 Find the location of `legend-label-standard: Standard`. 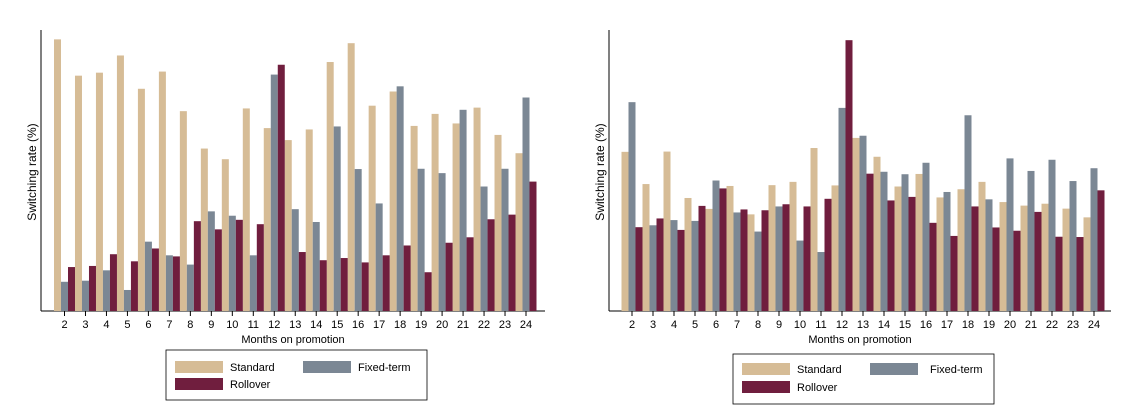

legend-label-standard: Standard is located at coordinates (252, 368).